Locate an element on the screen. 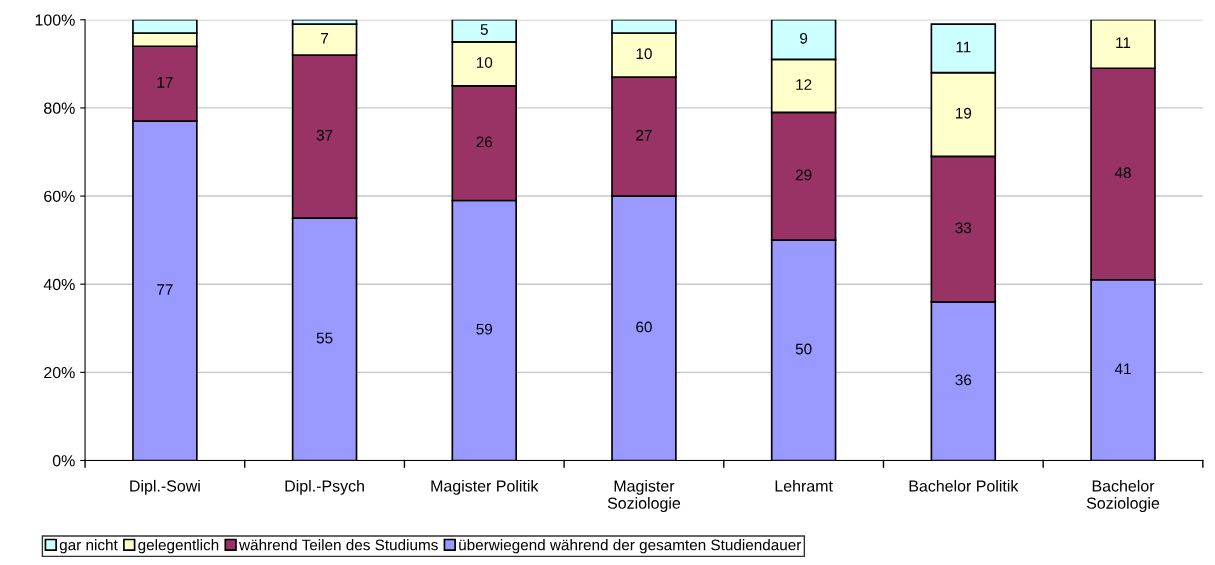 The width and height of the screenshot is (1215, 565). x-tick-label: Lehramt is located at coordinates (804, 485).